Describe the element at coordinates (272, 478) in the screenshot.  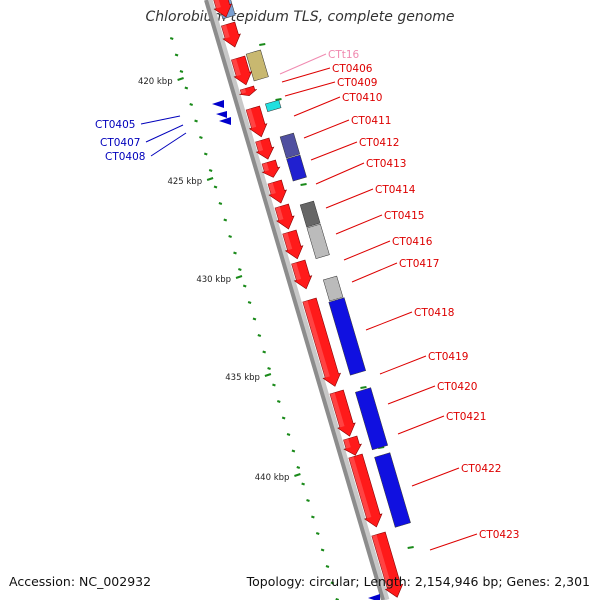
I see `scale-tick-label: 440 kbp` at that location.